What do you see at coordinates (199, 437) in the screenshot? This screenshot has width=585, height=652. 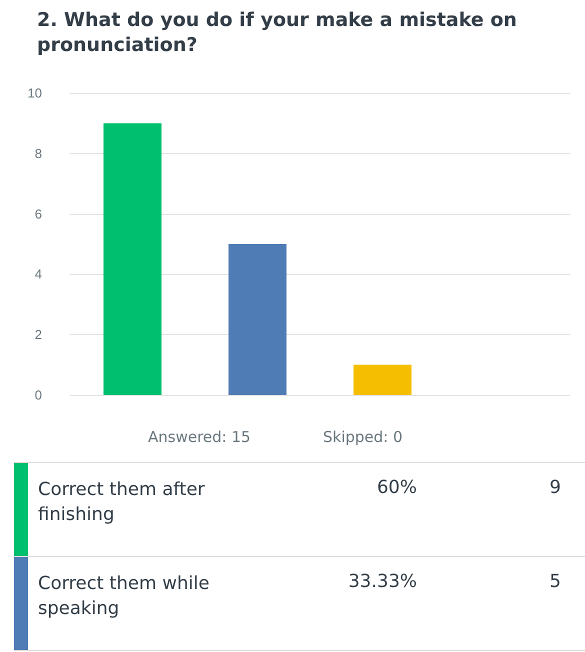 I see `text: Answered: 15` at bounding box center [199, 437].